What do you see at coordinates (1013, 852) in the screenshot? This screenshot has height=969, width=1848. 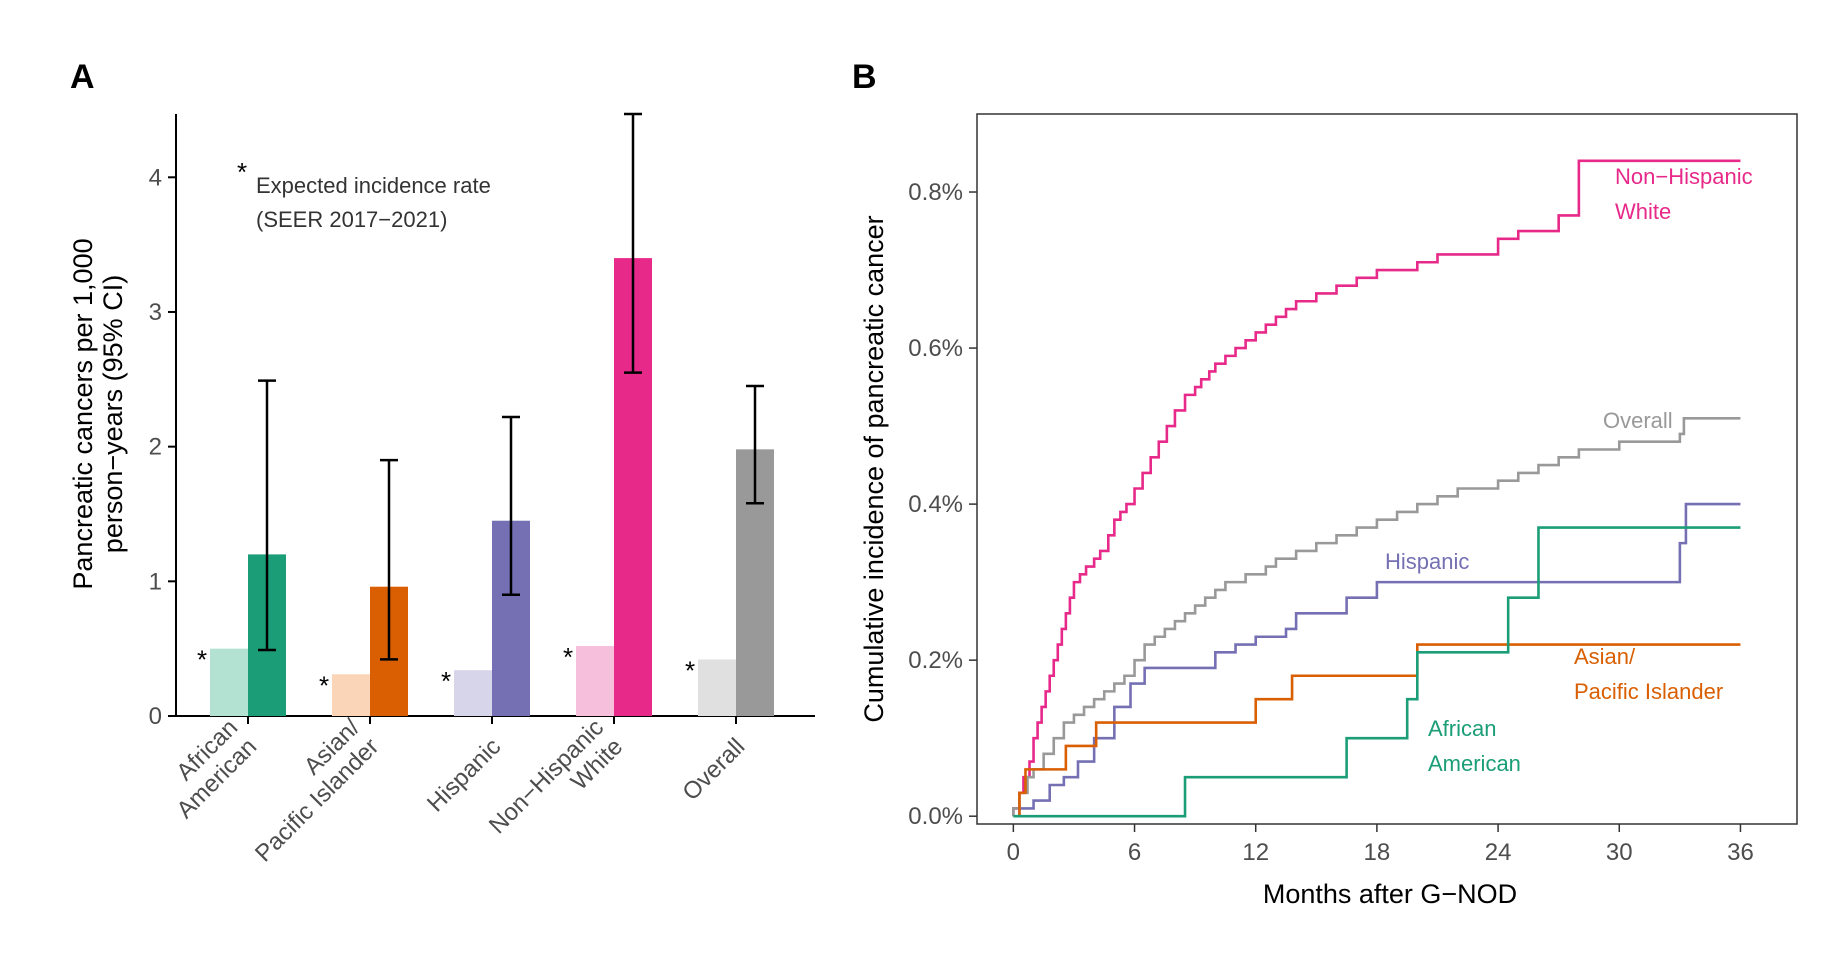 I see `x-tick-label: 0` at bounding box center [1013, 852].